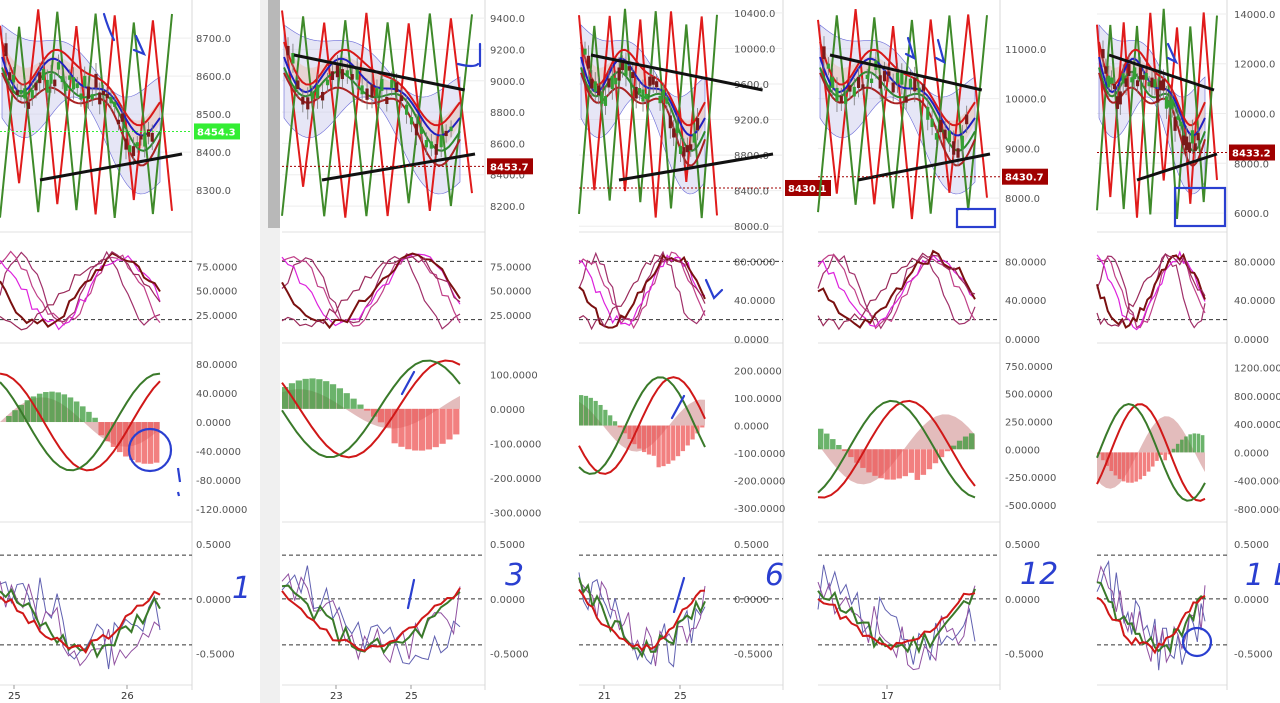 This screenshot has width=1280, height=703. I want to click on stochastic-tick-label: 0.0000, so click(1251, 340).